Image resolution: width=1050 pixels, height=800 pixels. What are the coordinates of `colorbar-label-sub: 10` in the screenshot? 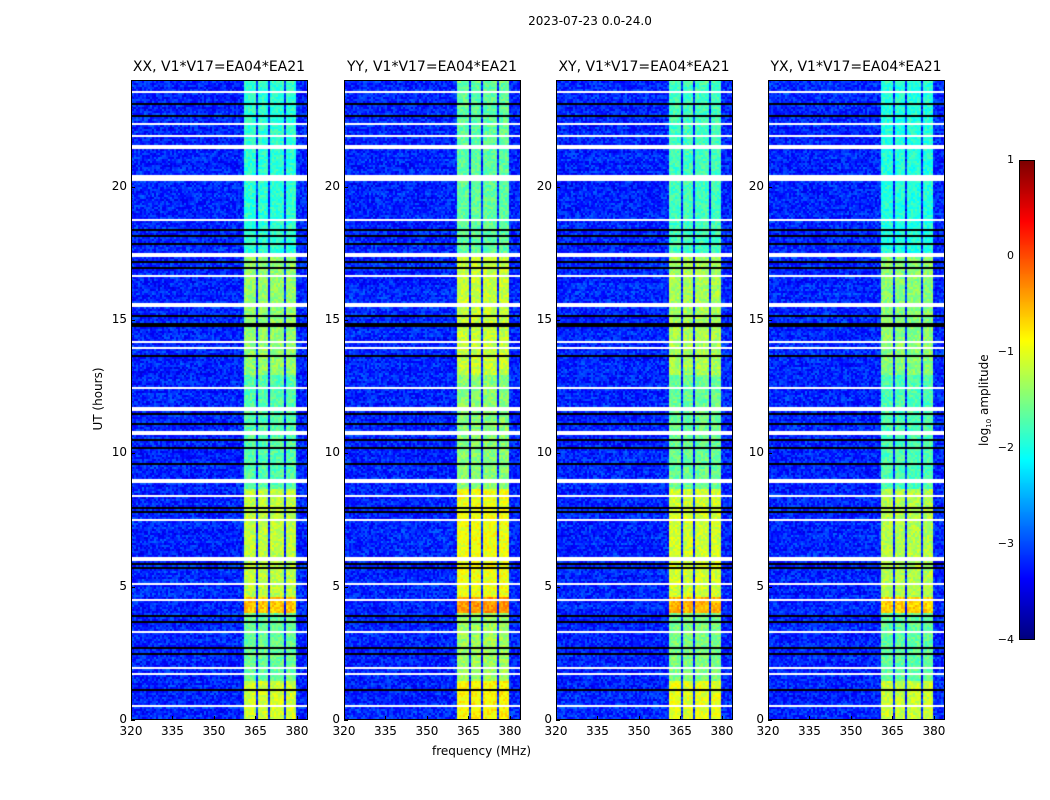 It's located at (989, 423).